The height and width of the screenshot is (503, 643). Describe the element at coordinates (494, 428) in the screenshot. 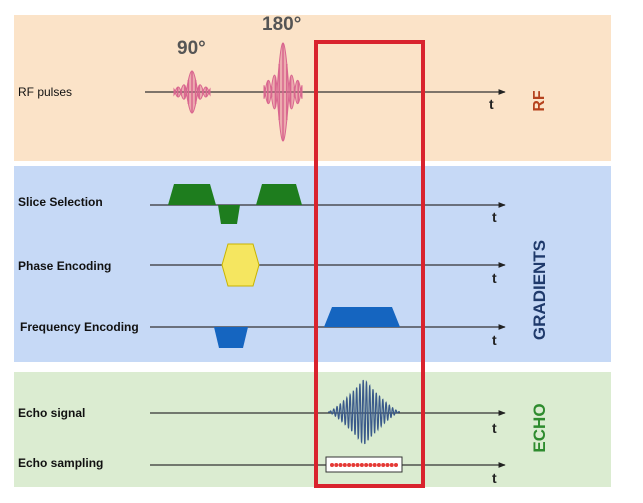

I see `echo-signal-t-label: t` at that location.